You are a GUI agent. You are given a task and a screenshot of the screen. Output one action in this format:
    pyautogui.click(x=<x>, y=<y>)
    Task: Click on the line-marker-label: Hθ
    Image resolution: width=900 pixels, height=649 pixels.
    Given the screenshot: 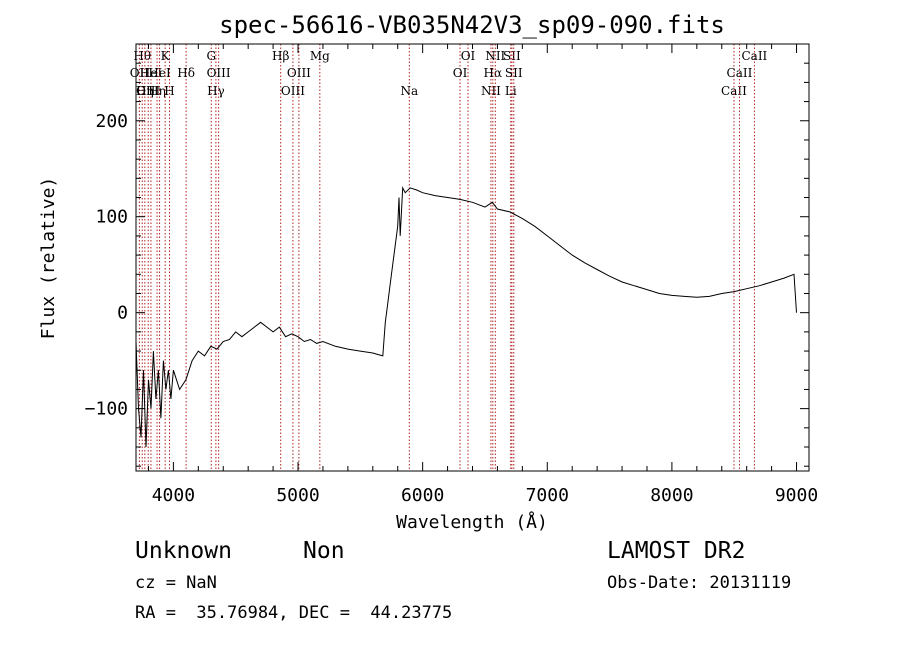 What is the action you would take?
    pyautogui.click(x=142, y=56)
    